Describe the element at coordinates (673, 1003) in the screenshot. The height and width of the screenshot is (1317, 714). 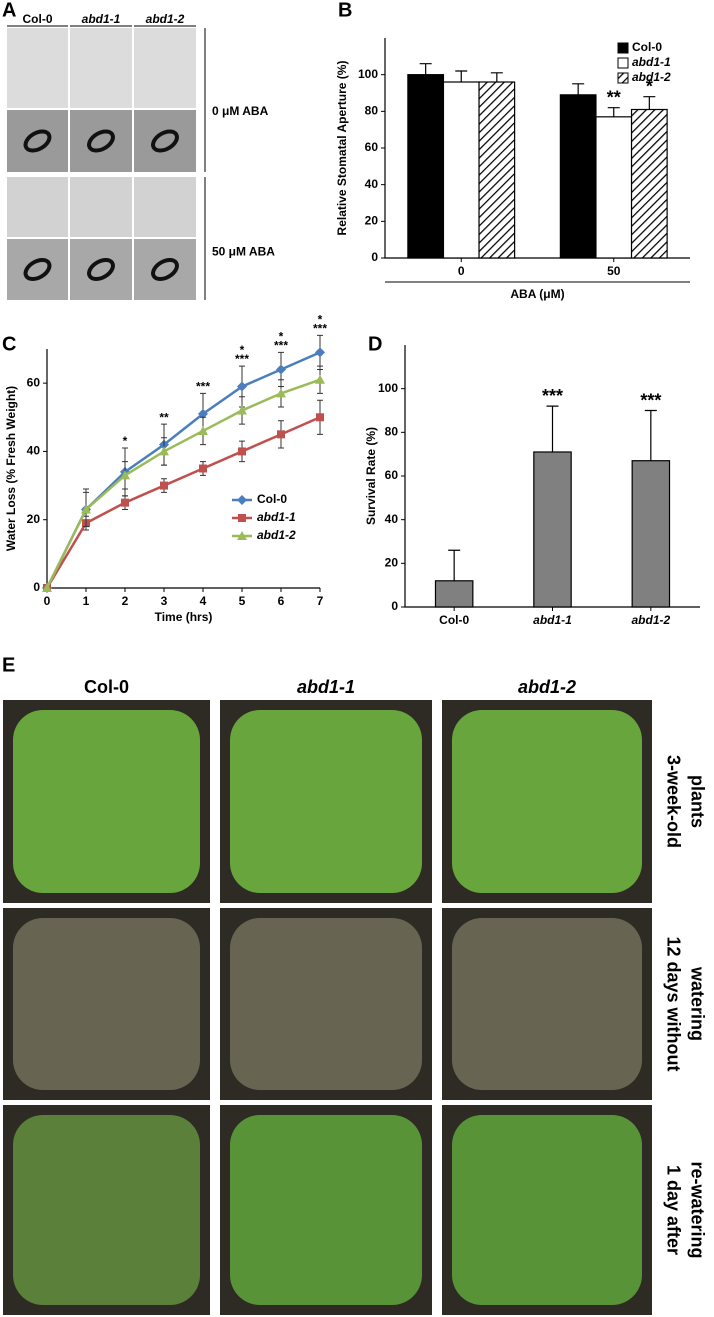
I see `row-label: 12 days without` at that location.